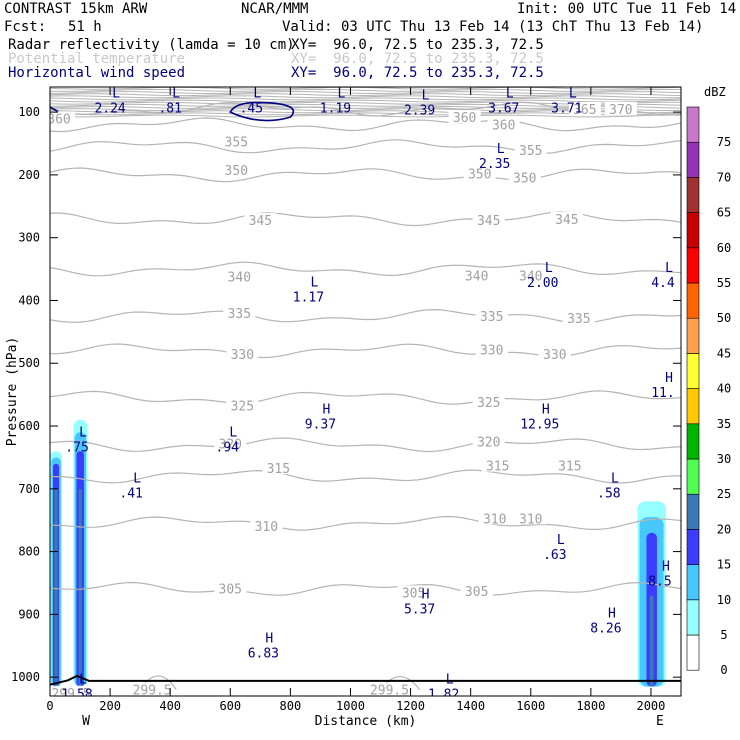 The height and width of the screenshot is (740, 740). What do you see at coordinates (419, 111) in the screenshot?
I see `extremum-value: 2.39` at bounding box center [419, 111].